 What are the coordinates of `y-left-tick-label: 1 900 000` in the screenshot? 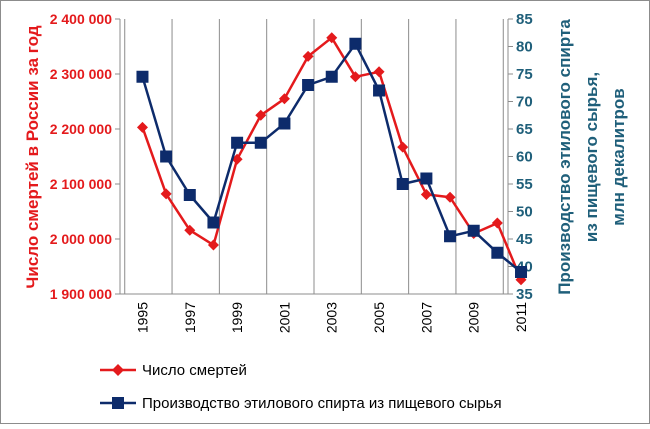 It's located at (81, 294).